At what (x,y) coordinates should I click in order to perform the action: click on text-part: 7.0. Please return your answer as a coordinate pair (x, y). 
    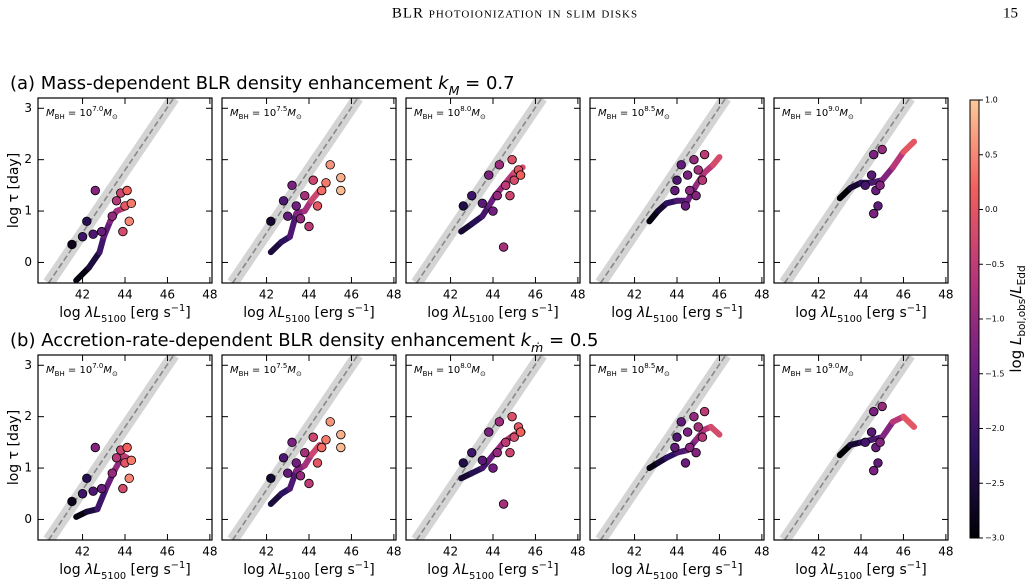
    Looking at the image, I should click on (97, 109).